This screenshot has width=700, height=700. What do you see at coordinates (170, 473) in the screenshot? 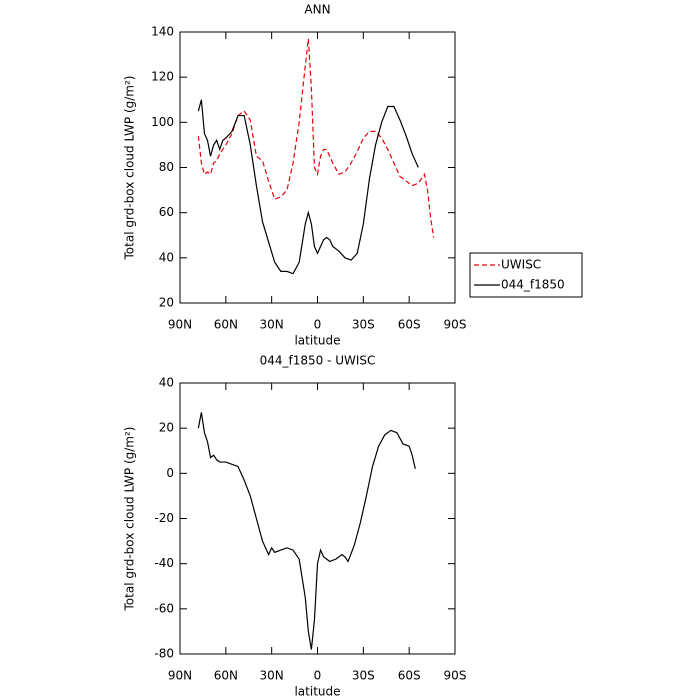
I see `y-tick-label: 0` at bounding box center [170, 473].